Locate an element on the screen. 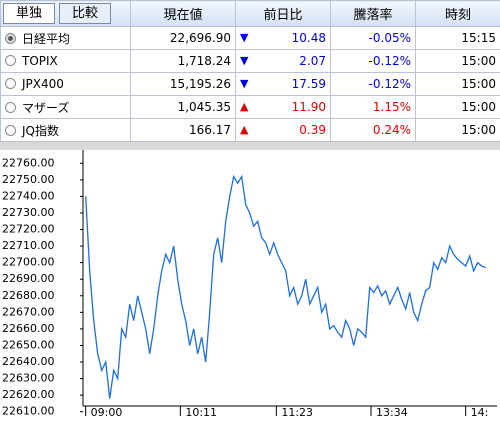 The width and height of the screenshot is (500, 432). change: 10.48 is located at coordinates (308, 38).